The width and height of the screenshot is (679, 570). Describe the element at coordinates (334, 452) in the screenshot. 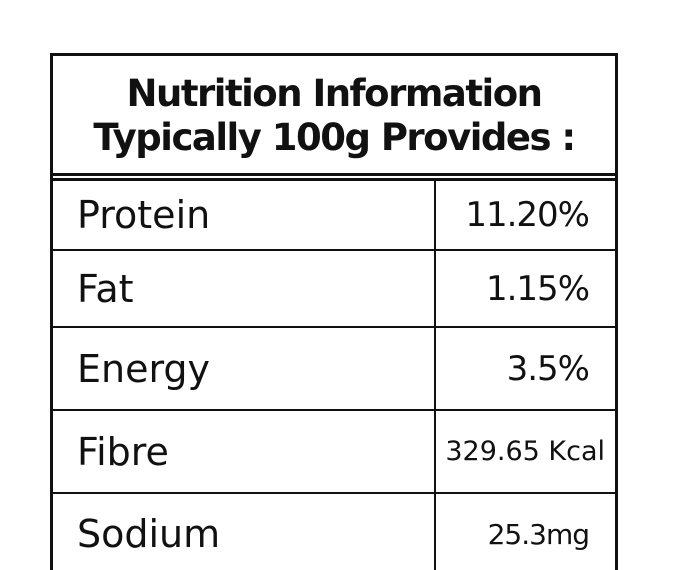

I see `table-row: Fibre 329.65 Kcal` at that location.